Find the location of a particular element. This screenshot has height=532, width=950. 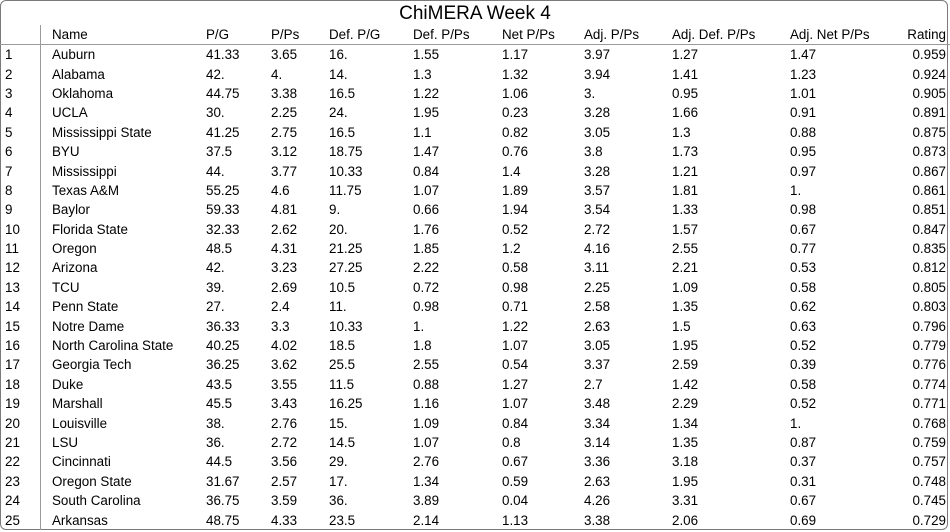

cell-adj-def-p-ps: 1.27 is located at coordinates (685, 55).